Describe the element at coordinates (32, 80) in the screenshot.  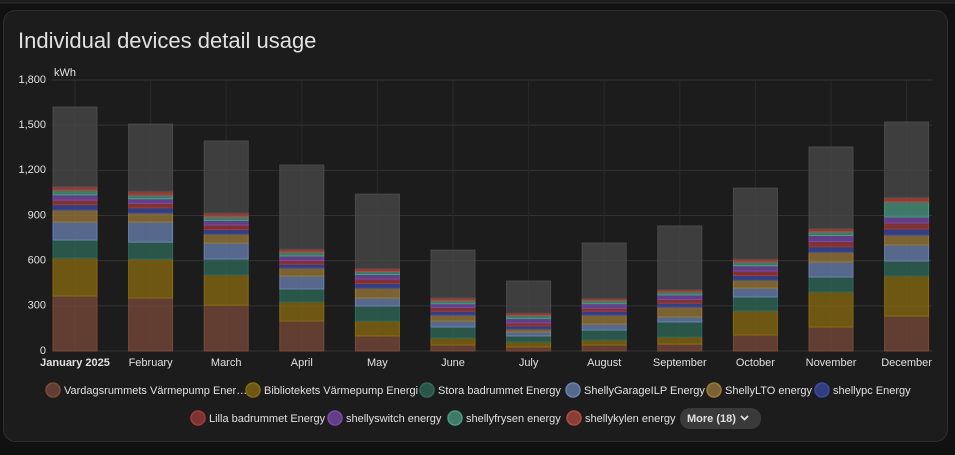
I see `y-tick-label: 1,800` at that location.